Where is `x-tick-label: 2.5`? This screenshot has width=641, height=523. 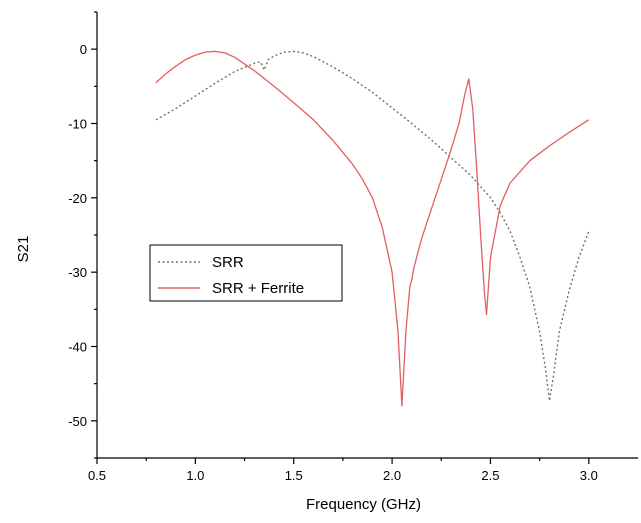
x-tick-label: 2.5 is located at coordinates (490, 475).